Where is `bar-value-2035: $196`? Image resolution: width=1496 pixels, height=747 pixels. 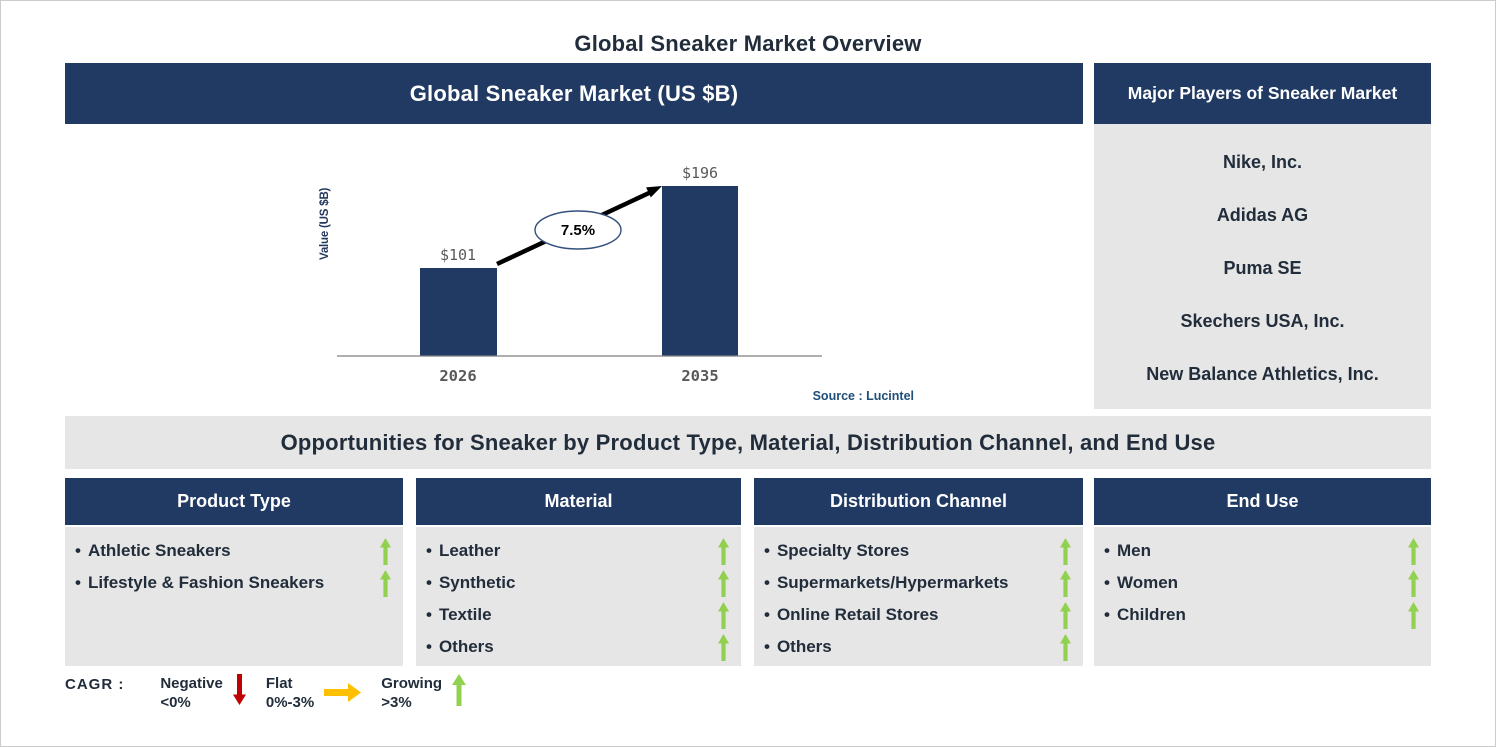
bar-value-2035: $196 is located at coordinates (700, 173).